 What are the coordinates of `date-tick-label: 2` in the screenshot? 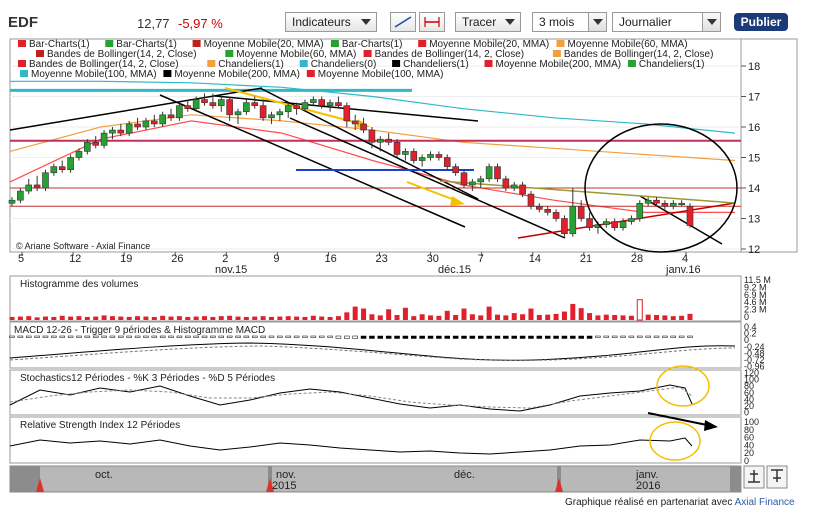 It's located at (225, 259).